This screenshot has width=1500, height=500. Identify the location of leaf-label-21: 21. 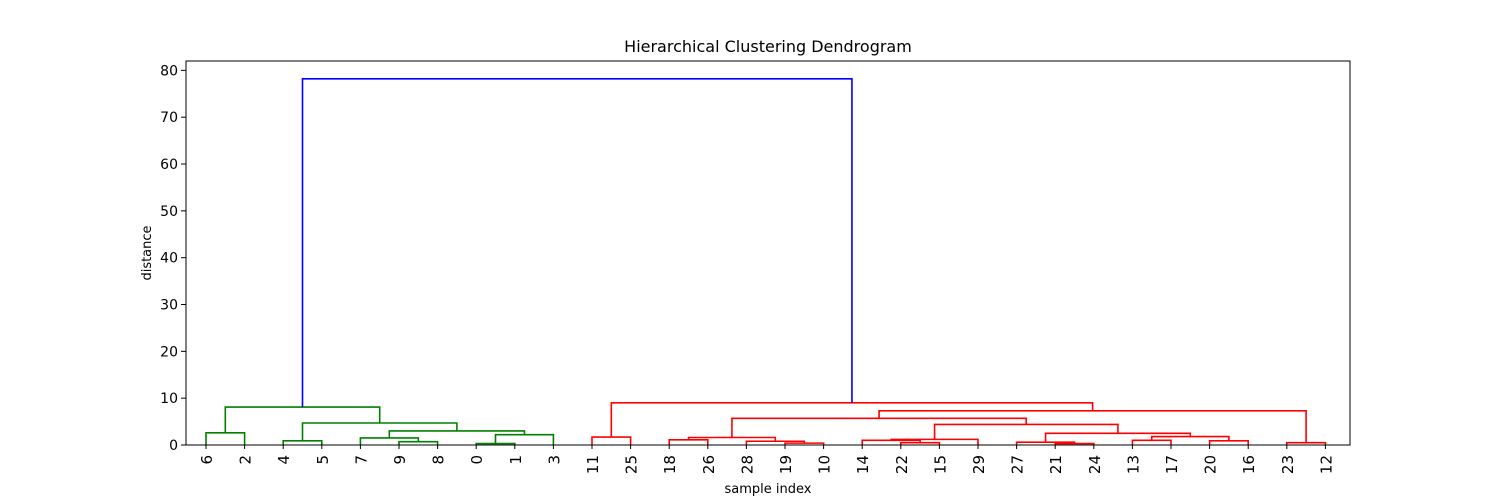
(1056, 464).